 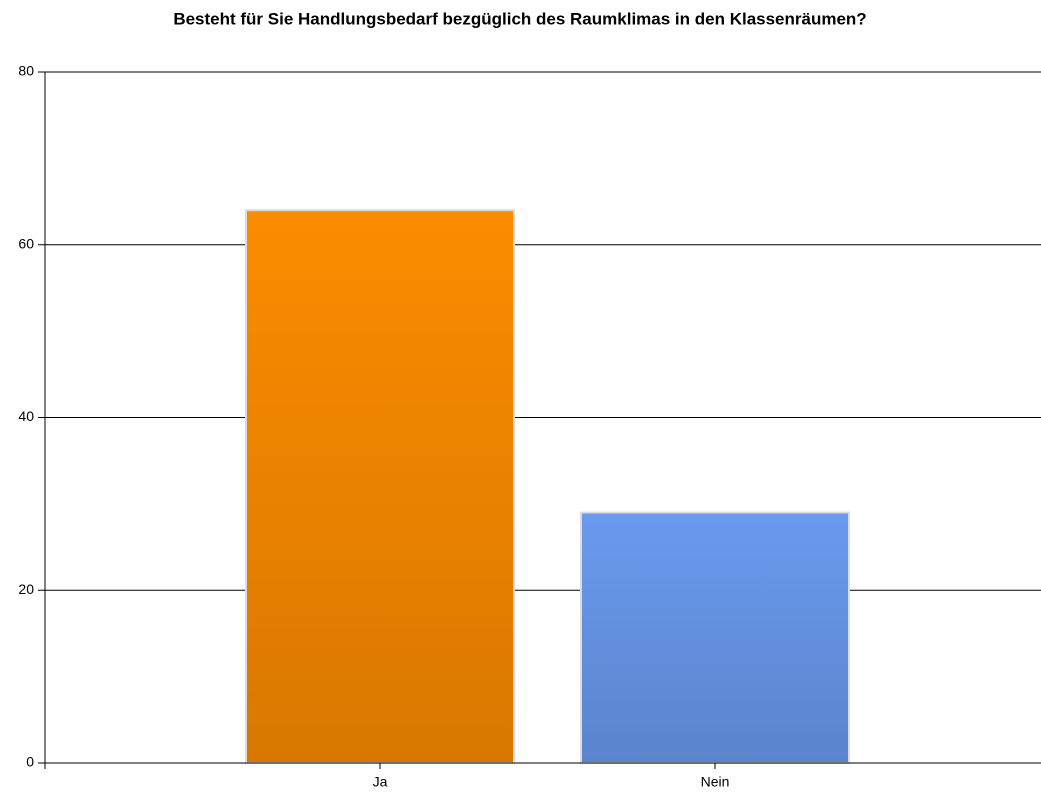 I want to click on y-tick-label: 40, so click(x=26, y=416).